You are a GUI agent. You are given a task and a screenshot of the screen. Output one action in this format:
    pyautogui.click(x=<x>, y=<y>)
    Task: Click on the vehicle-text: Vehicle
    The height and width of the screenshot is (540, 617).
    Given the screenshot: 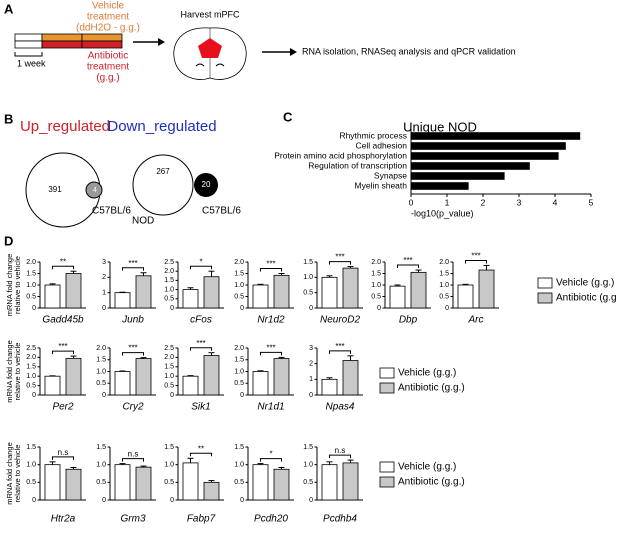 What is the action you would take?
    pyautogui.click(x=108, y=6)
    